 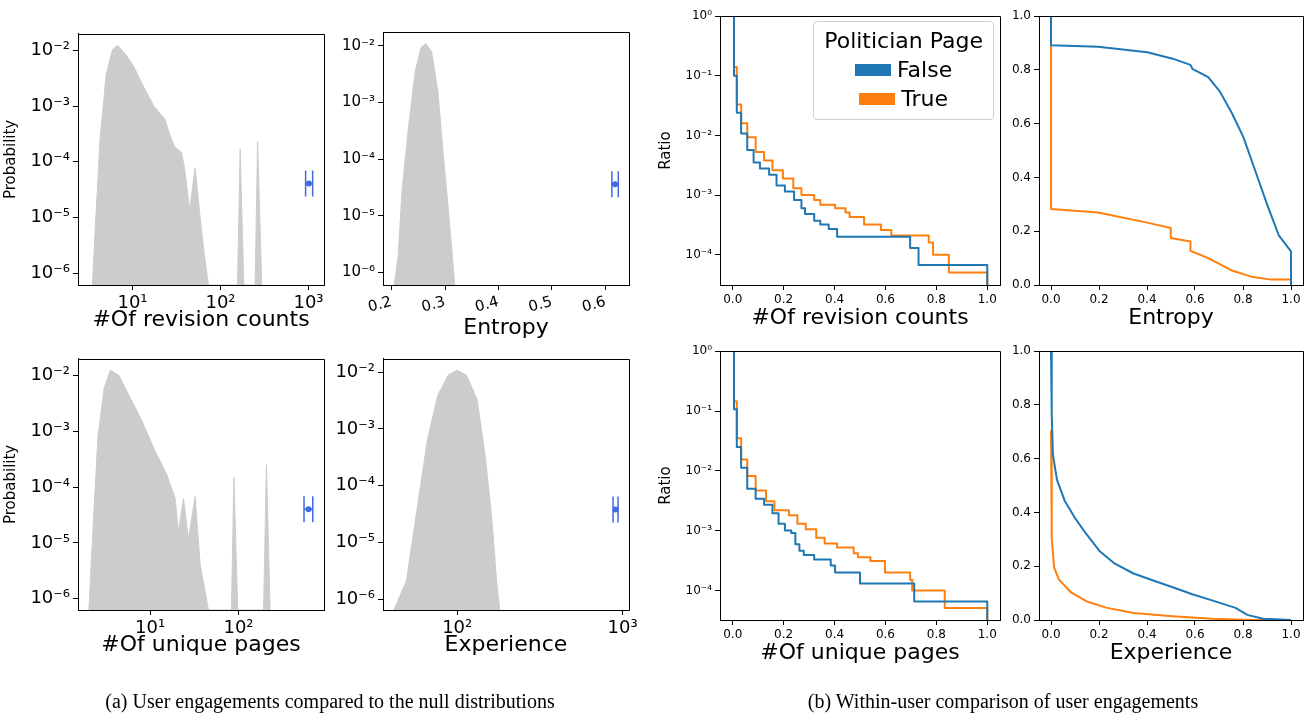 I want to click on legend-title: Politician Page, so click(x=903, y=41).